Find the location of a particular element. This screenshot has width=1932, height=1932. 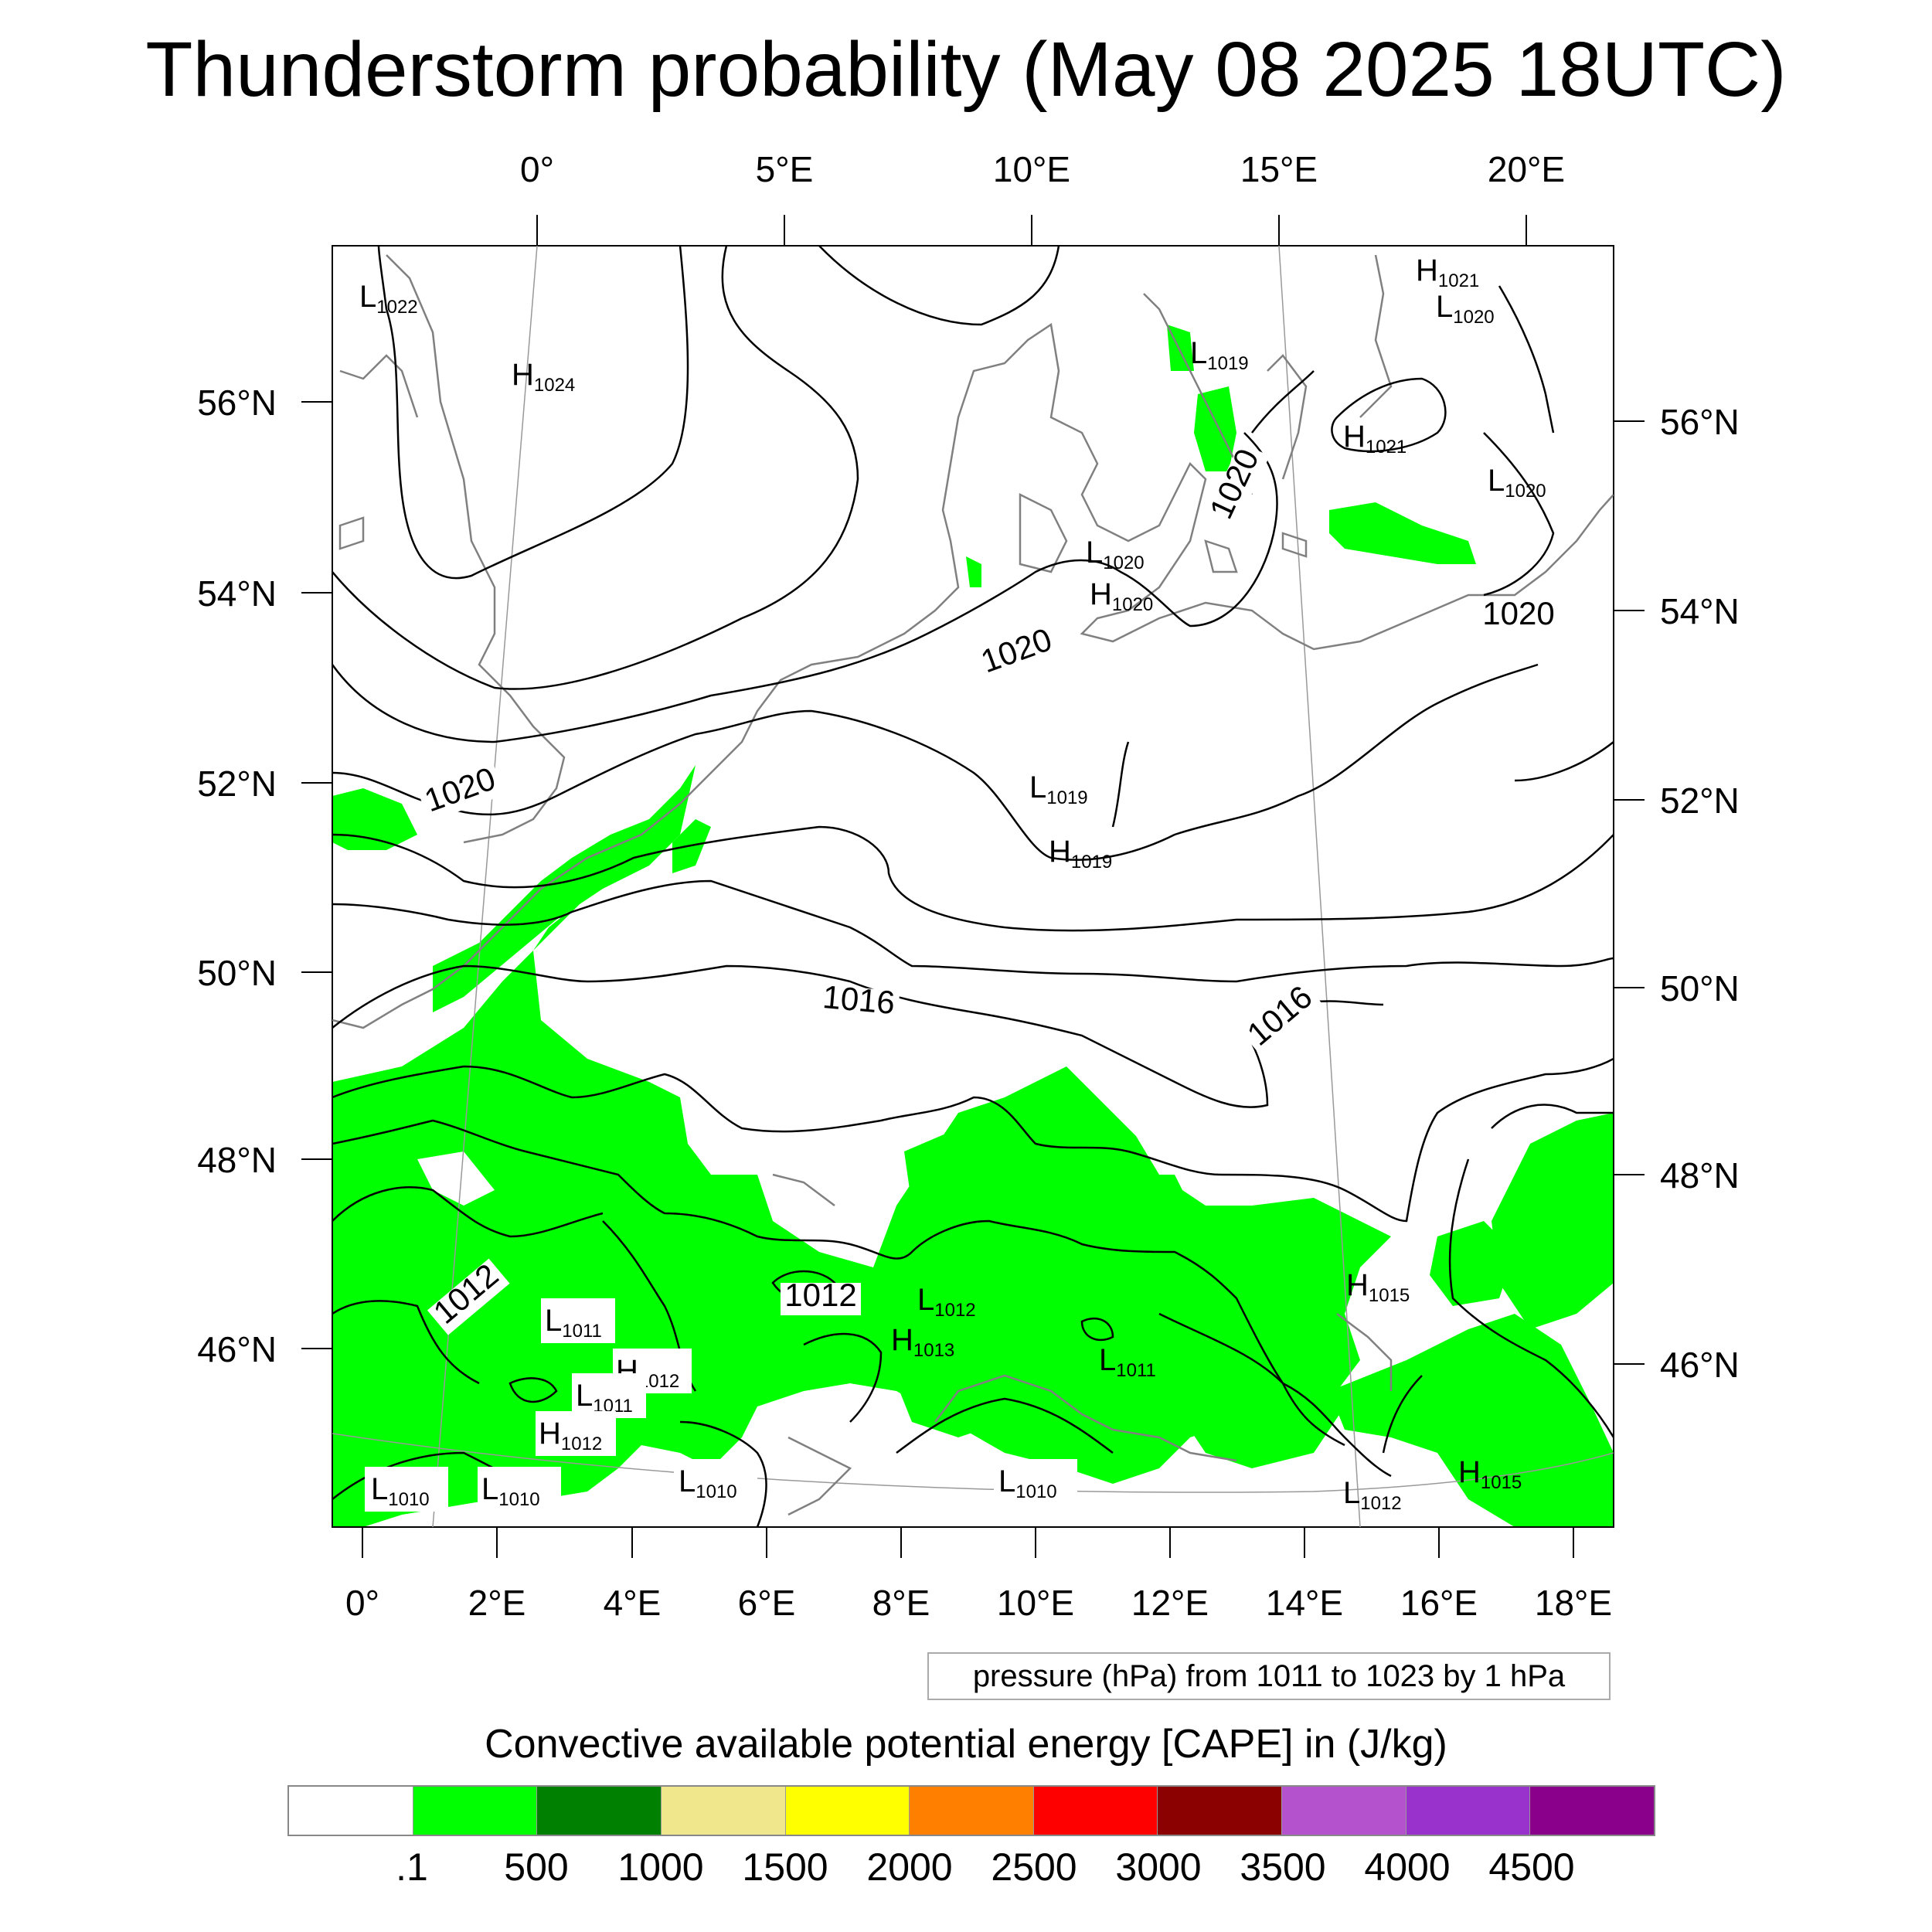

top-tick-label: 5°E is located at coordinates (785, 169).